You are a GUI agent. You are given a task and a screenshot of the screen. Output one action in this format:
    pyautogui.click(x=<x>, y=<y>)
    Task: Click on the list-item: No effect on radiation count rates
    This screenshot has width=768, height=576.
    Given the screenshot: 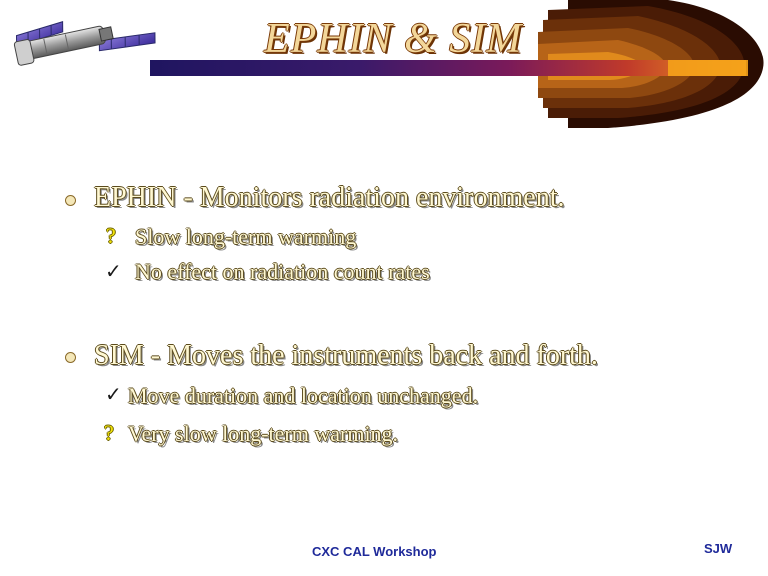 What is the action you would take?
    pyautogui.click(x=282, y=271)
    